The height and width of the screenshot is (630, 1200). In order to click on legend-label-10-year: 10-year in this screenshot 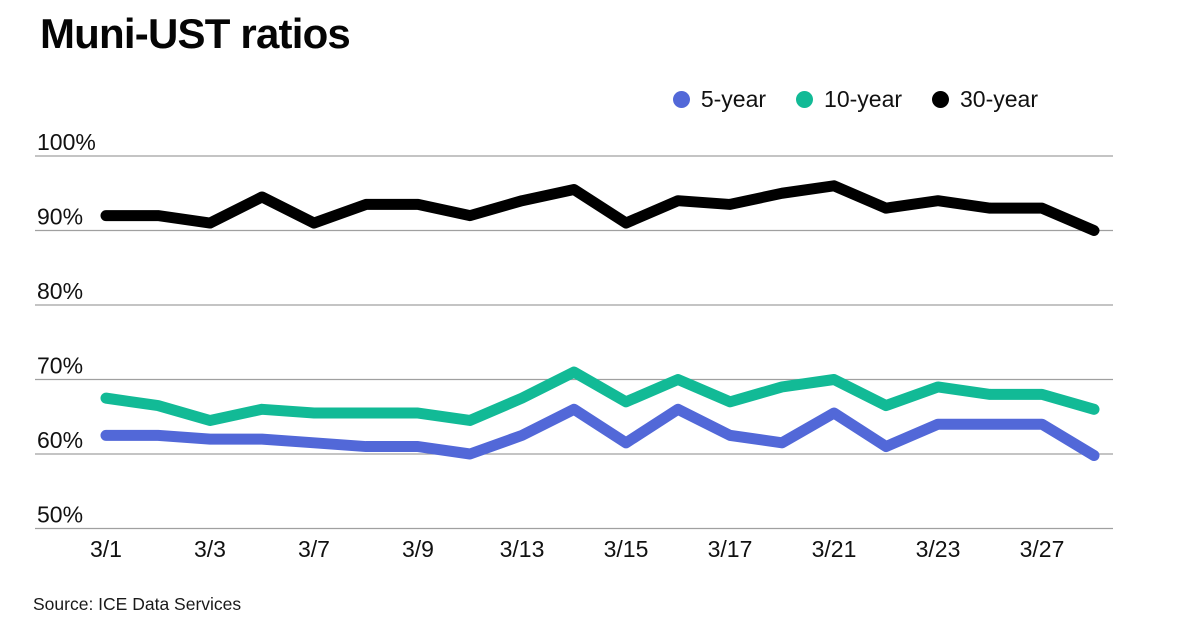, I will do `click(863, 99)`.